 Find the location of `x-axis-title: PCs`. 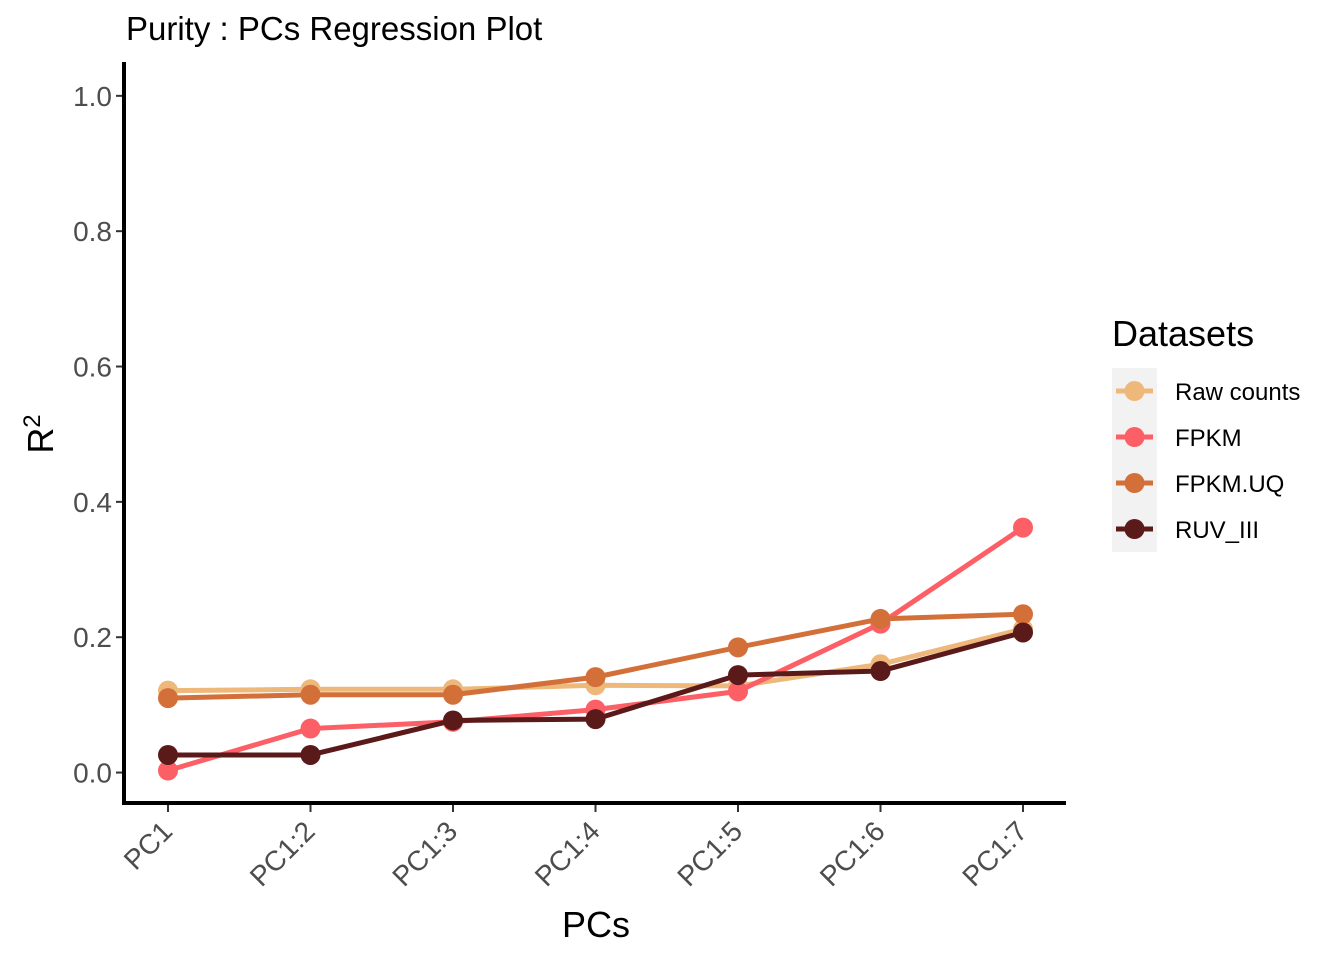

x-axis-title: PCs is located at coordinates (596, 924).